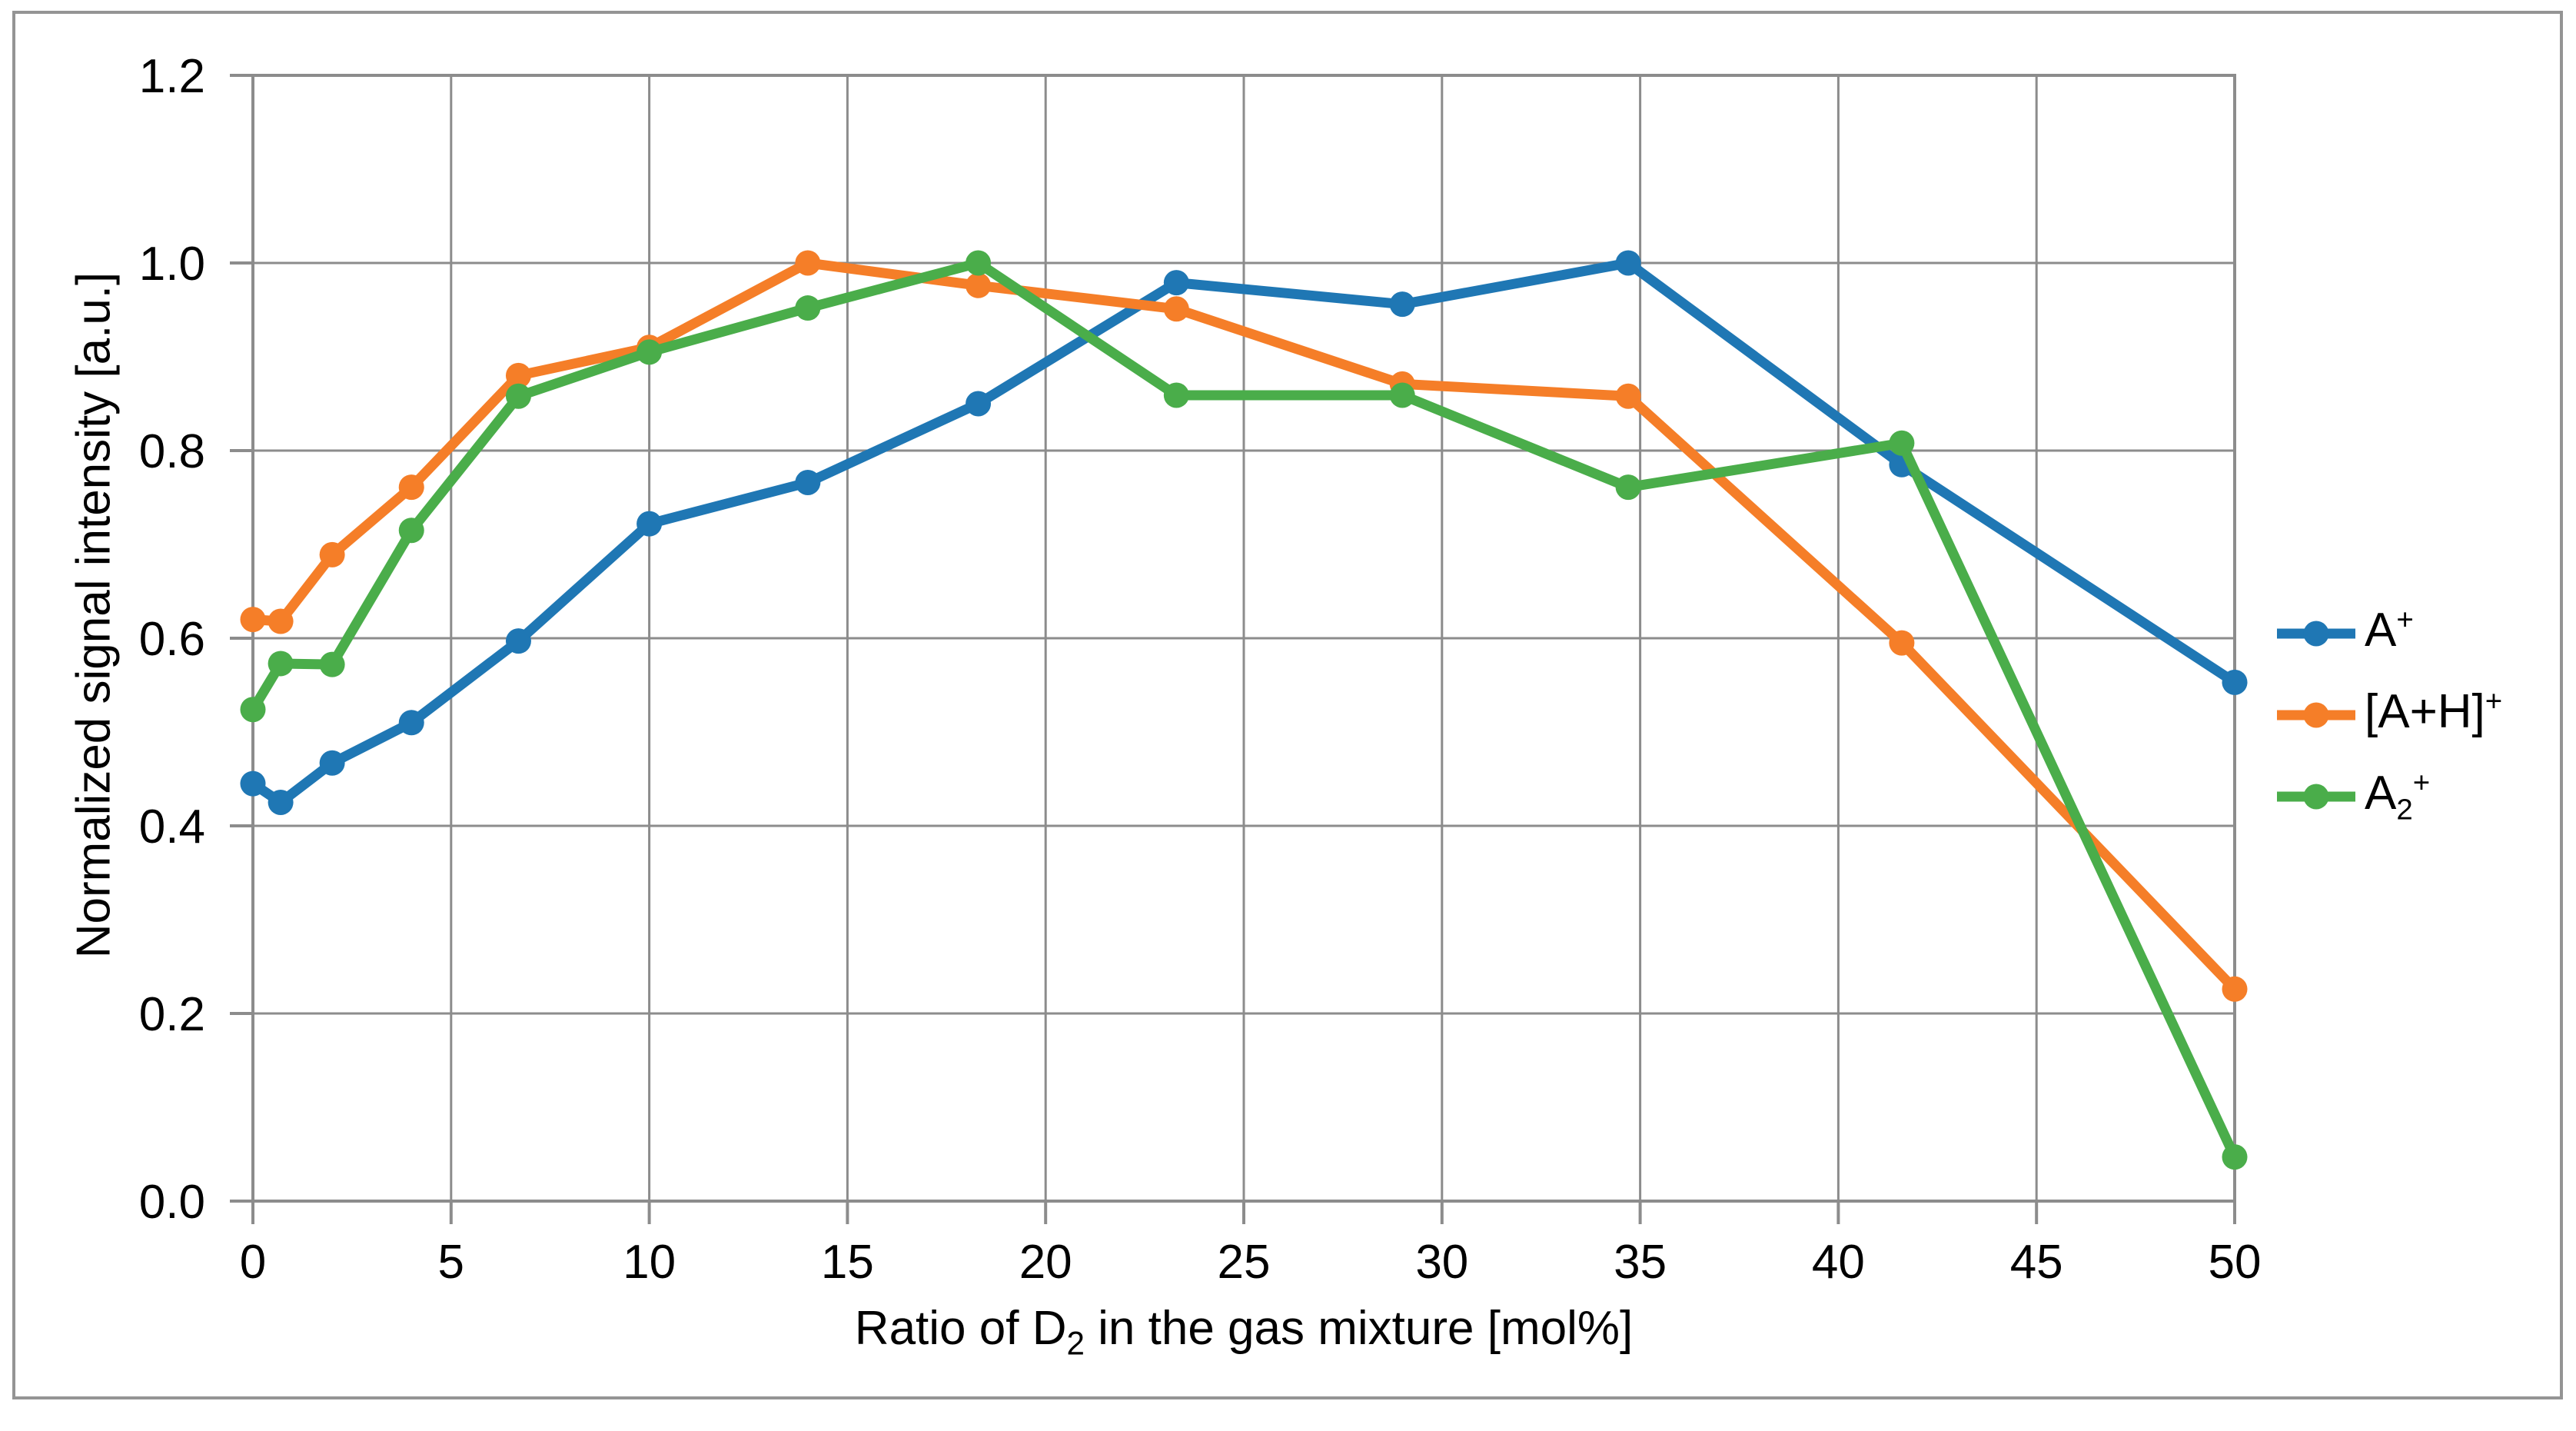 Image resolution: width=2576 pixels, height=1431 pixels. I want to click on legend-item-a-plus: A+, so click(2389, 632).